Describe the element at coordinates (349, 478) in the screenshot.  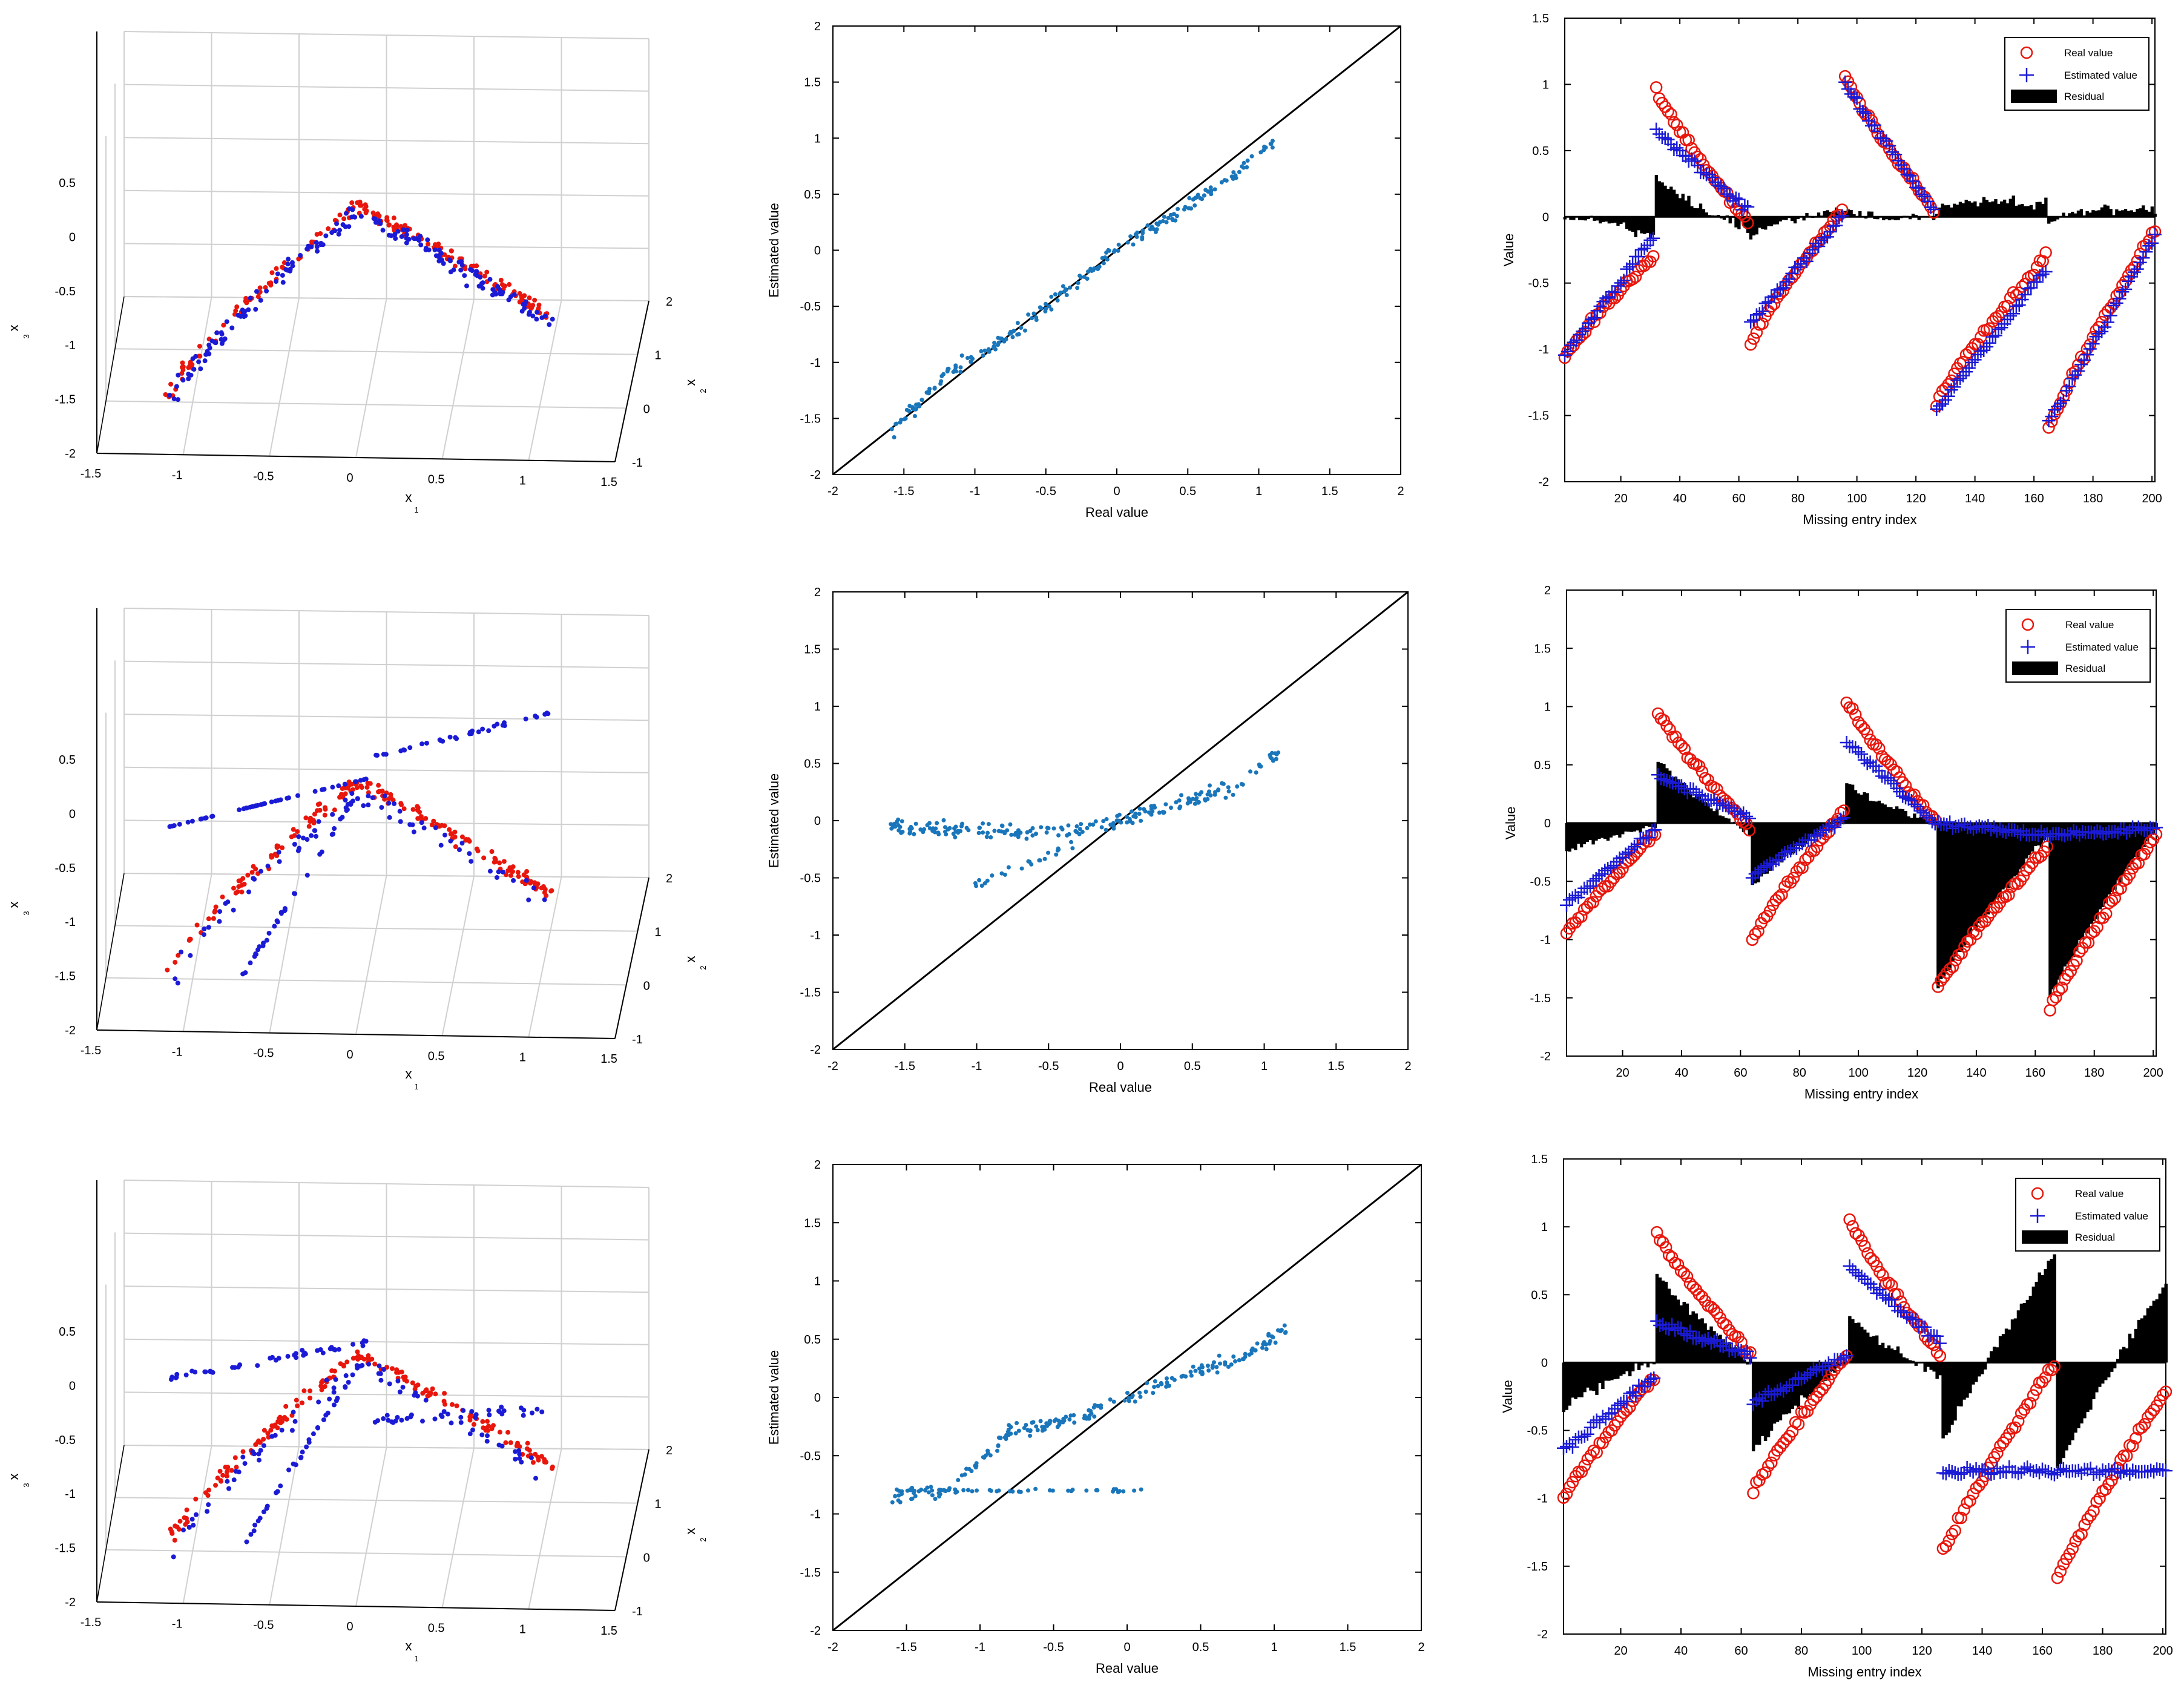
I see `x1-tick-label: 0` at that location.